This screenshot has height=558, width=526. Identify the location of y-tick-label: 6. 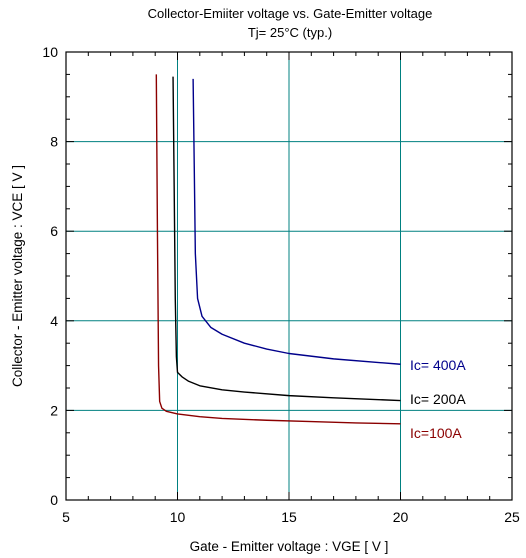
(54, 231).